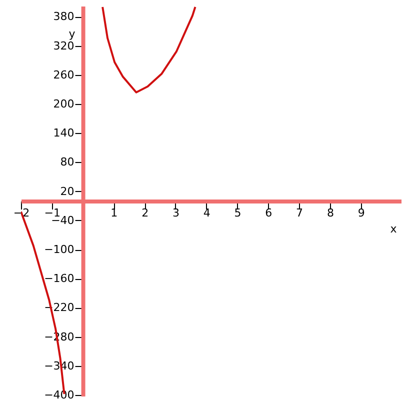 The height and width of the screenshot is (402, 408). Describe the element at coordinates (63, 17) in the screenshot. I see `y-tick-label: 380` at that location.